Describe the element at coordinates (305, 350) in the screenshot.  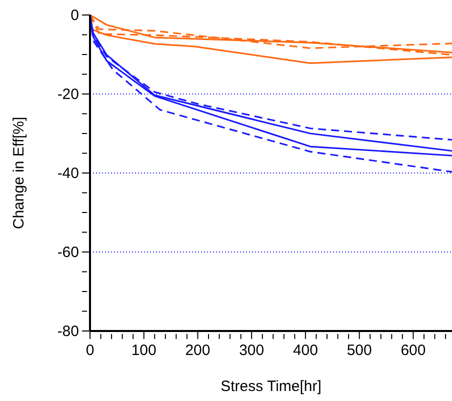
I see `x-tick-label: 400` at that location.